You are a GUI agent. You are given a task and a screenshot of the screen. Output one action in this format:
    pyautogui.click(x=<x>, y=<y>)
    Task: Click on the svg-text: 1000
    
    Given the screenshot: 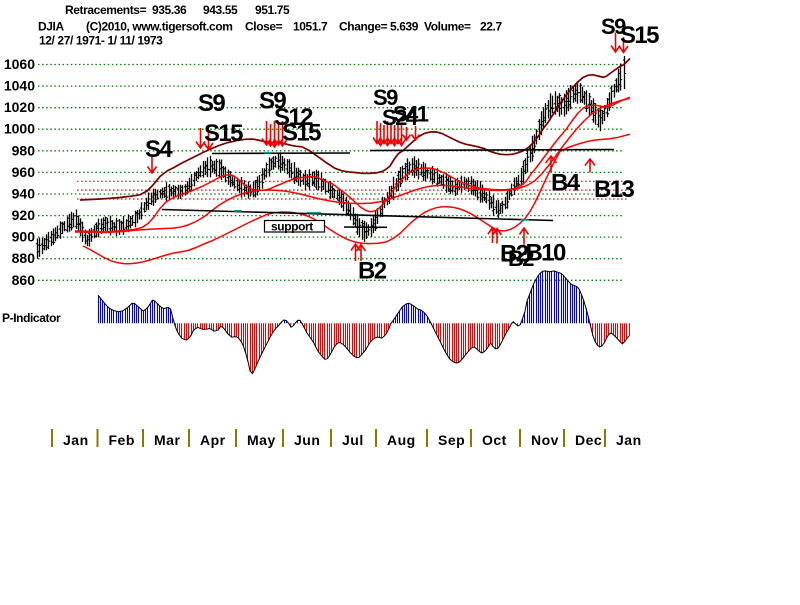 What is the action you would take?
    pyautogui.click(x=19, y=129)
    